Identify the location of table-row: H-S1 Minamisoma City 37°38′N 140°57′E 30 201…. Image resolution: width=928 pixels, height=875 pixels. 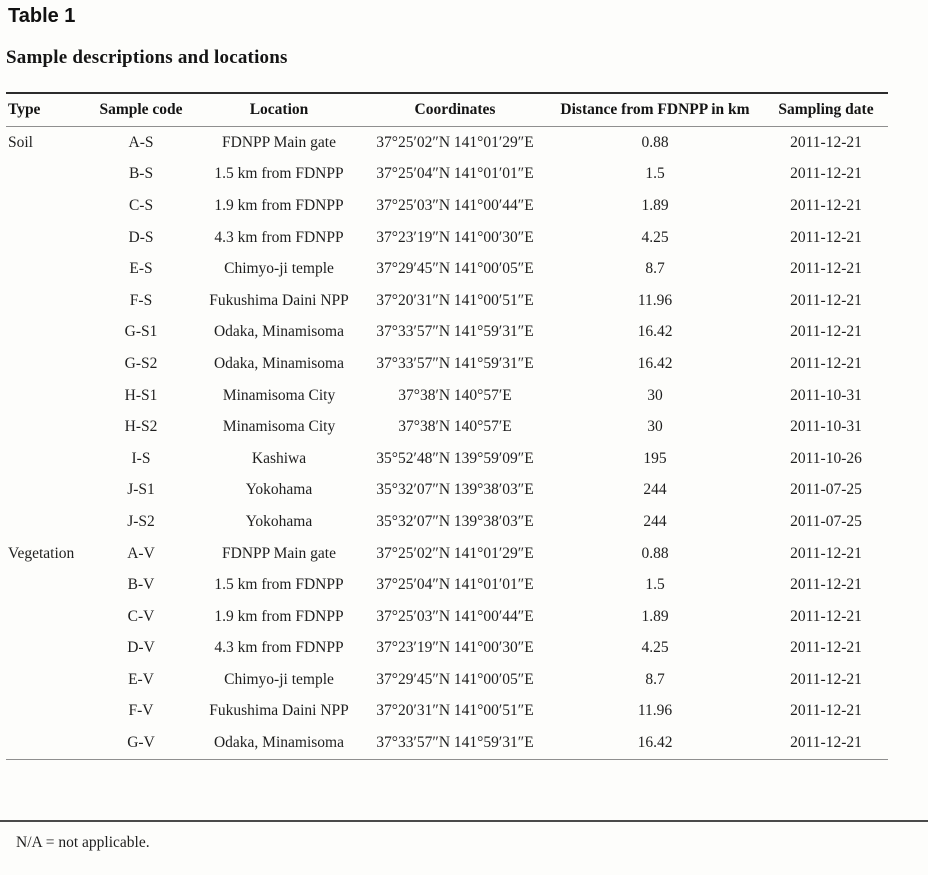
(447, 396).